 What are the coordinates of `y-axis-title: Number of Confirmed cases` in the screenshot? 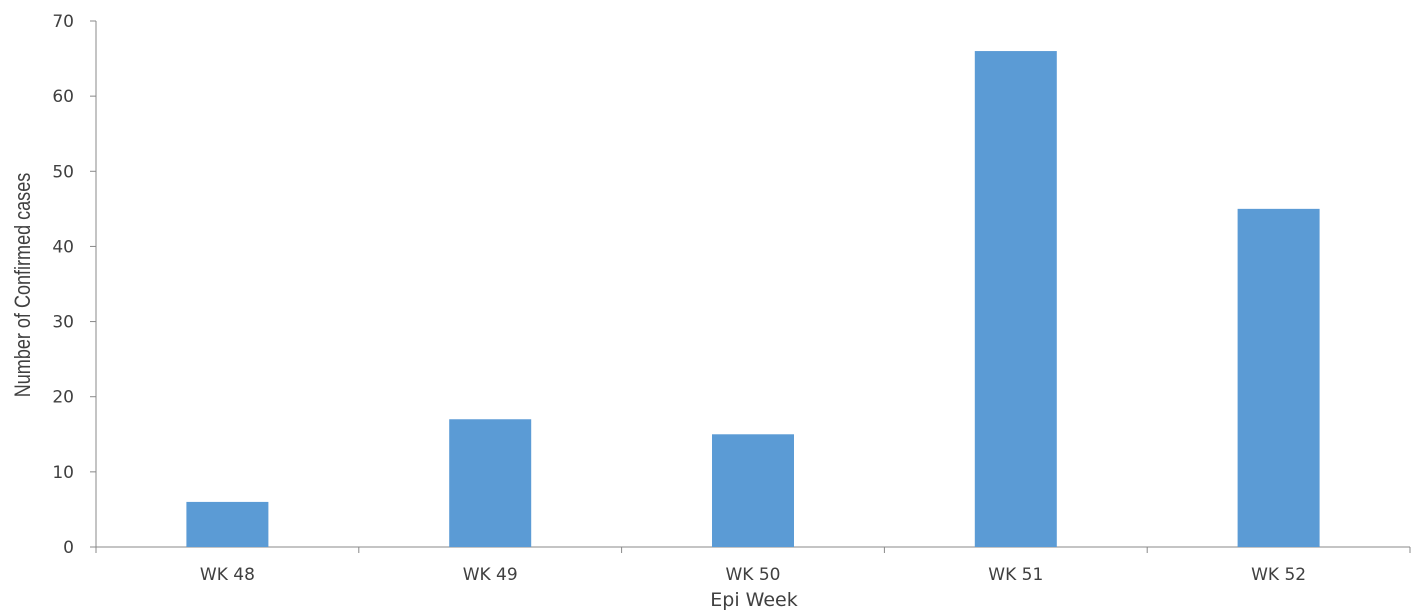 It's located at (23, 285).